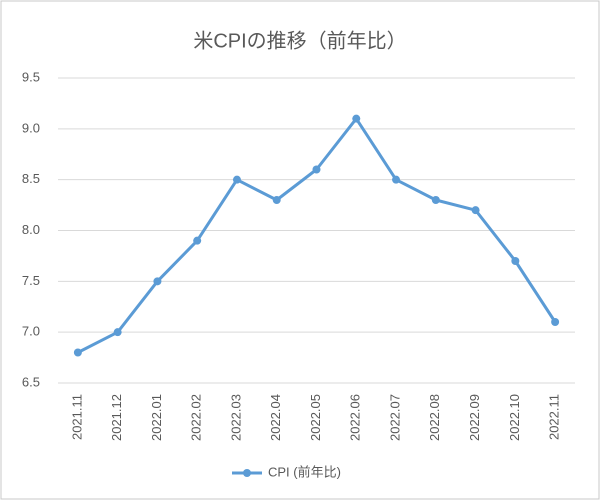  I want to click on legend-label: CPI (前年比), so click(304, 471).